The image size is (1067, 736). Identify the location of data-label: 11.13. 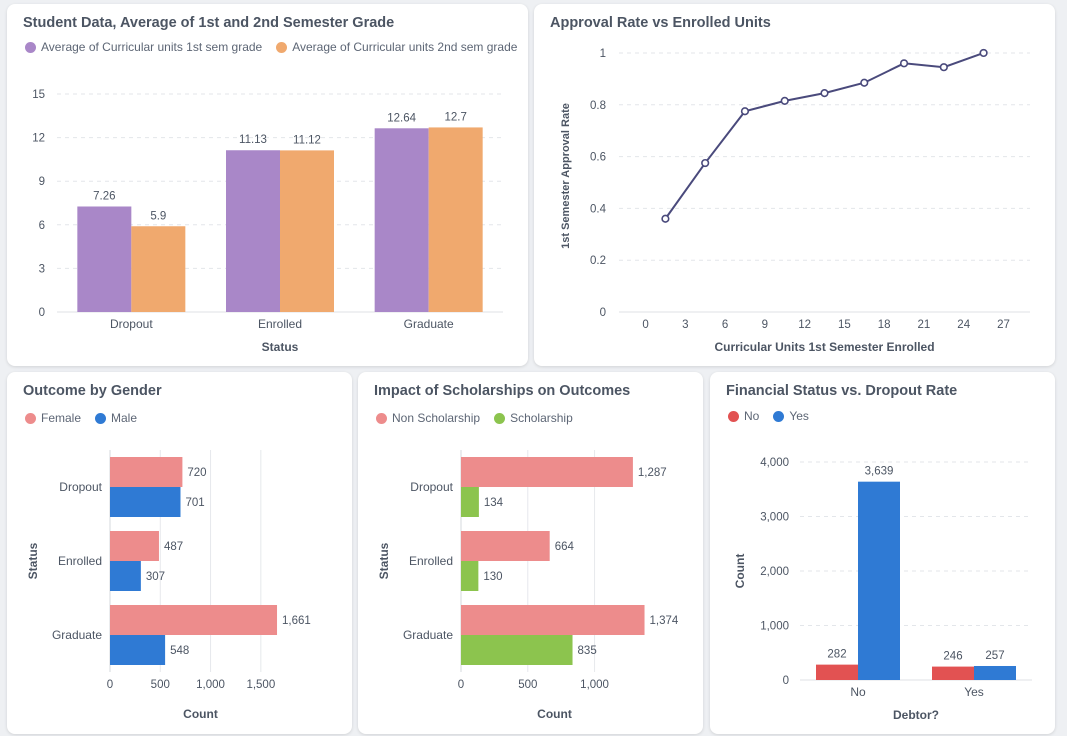
(253, 140).